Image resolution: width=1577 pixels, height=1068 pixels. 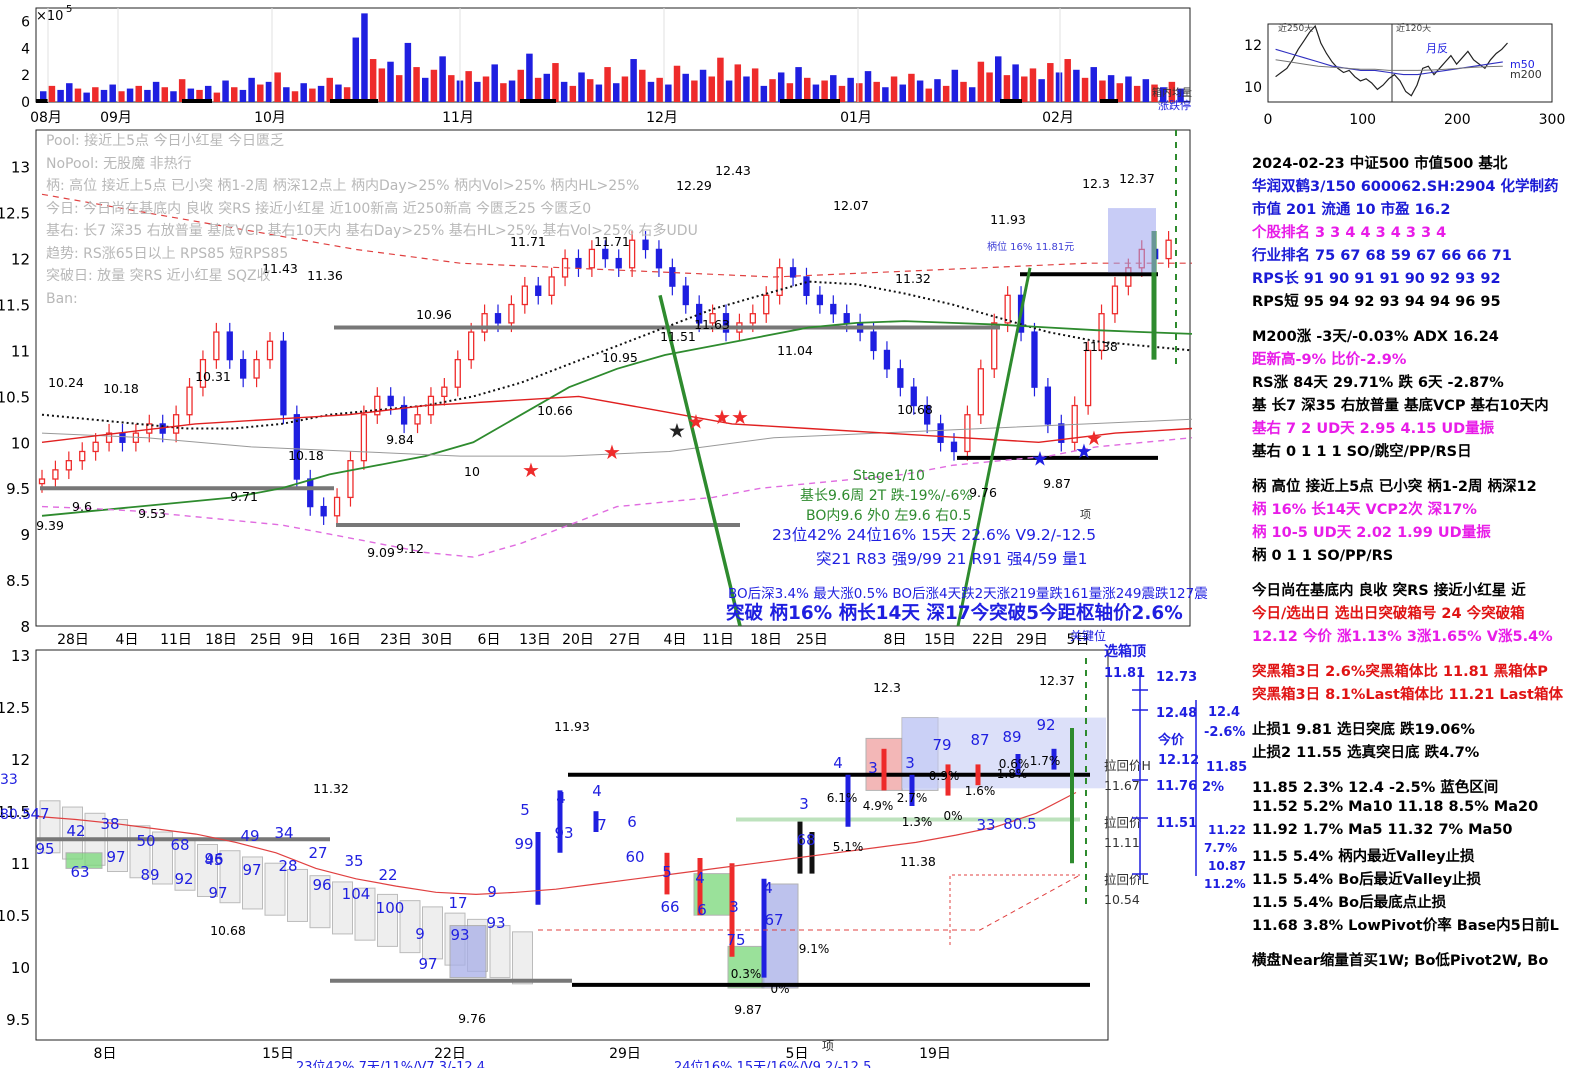 I want to click on info-line: 11.52 5.2% Ma10 11.18 8.5% Ma20, so click(x=1395, y=807).